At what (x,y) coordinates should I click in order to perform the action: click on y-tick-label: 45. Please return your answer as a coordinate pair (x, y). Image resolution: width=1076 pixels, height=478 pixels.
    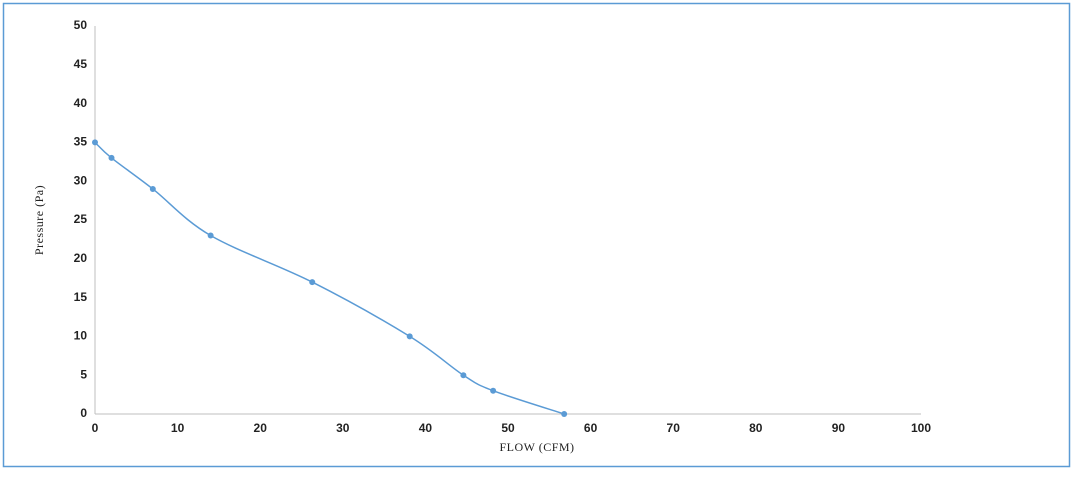
    Looking at the image, I should click on (81, 64).